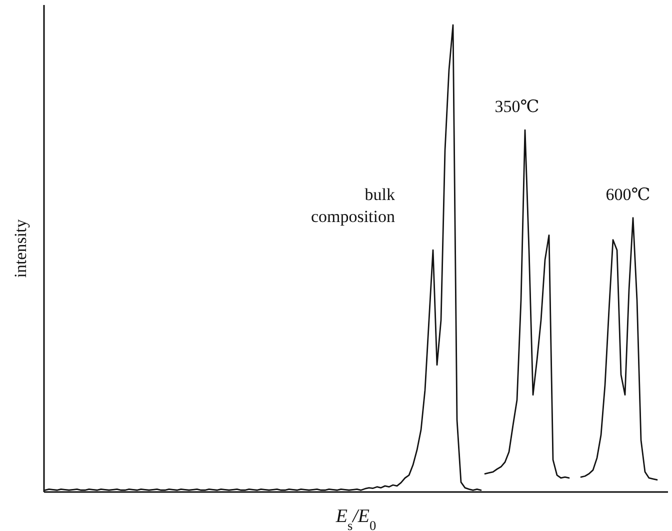 The width and height of the screenshot is (672, 531). I want to click on series-label: 600℃, so click(628, 194).